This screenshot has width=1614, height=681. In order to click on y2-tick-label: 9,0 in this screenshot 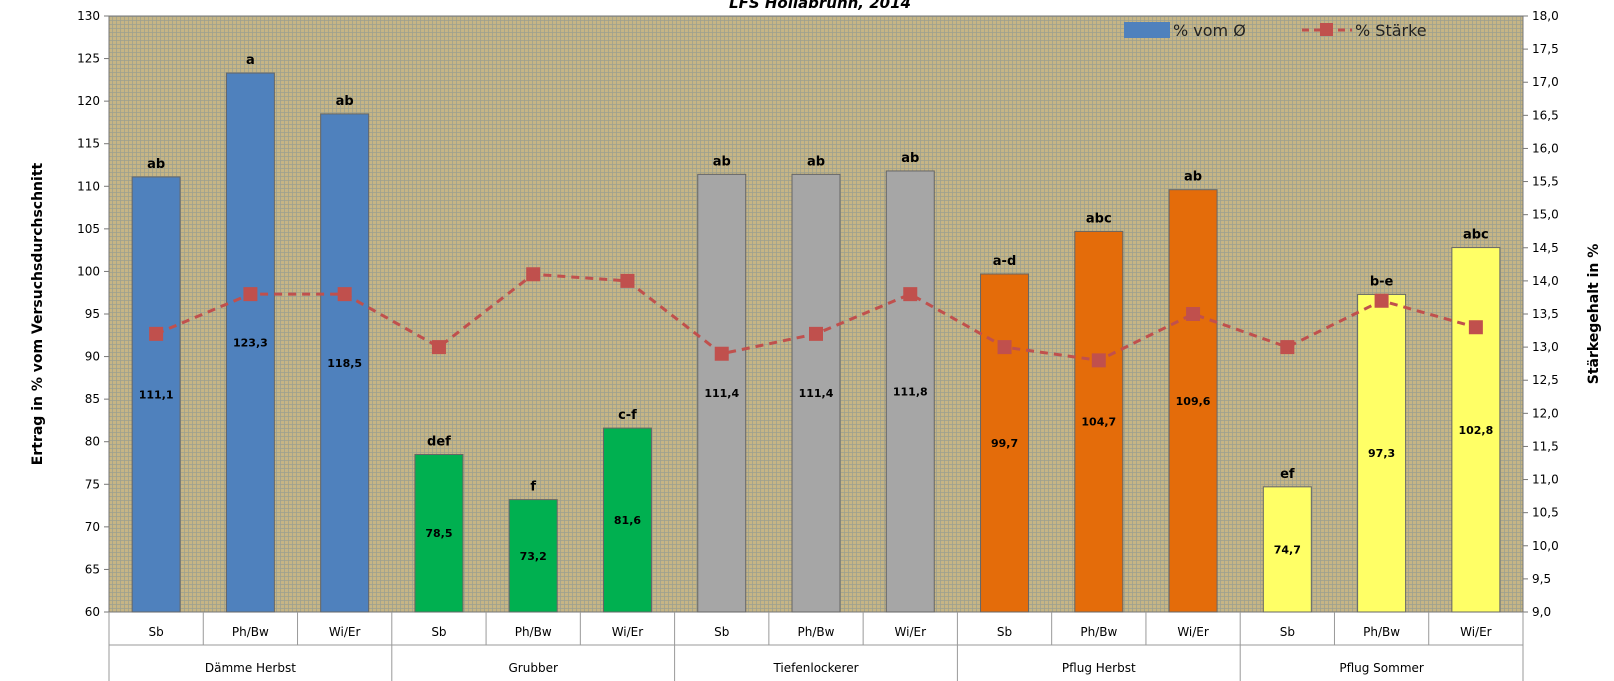, I will do `click(1541, 612)`.